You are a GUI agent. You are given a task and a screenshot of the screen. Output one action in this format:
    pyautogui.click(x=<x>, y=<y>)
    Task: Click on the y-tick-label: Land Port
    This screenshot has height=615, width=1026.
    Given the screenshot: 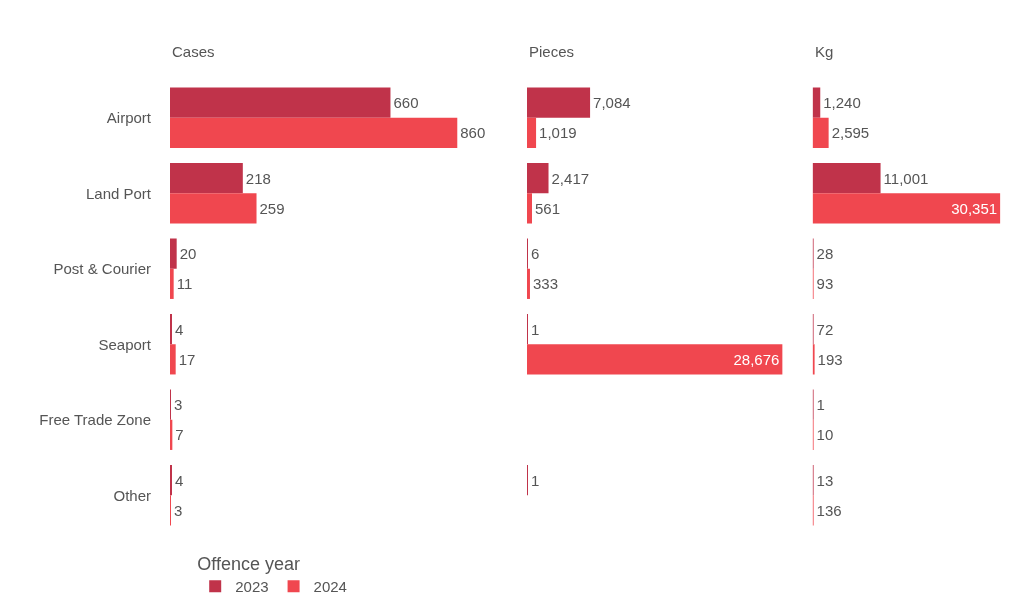 What is the action you would take?
    pyautogui.click(x=118, y=193)
    